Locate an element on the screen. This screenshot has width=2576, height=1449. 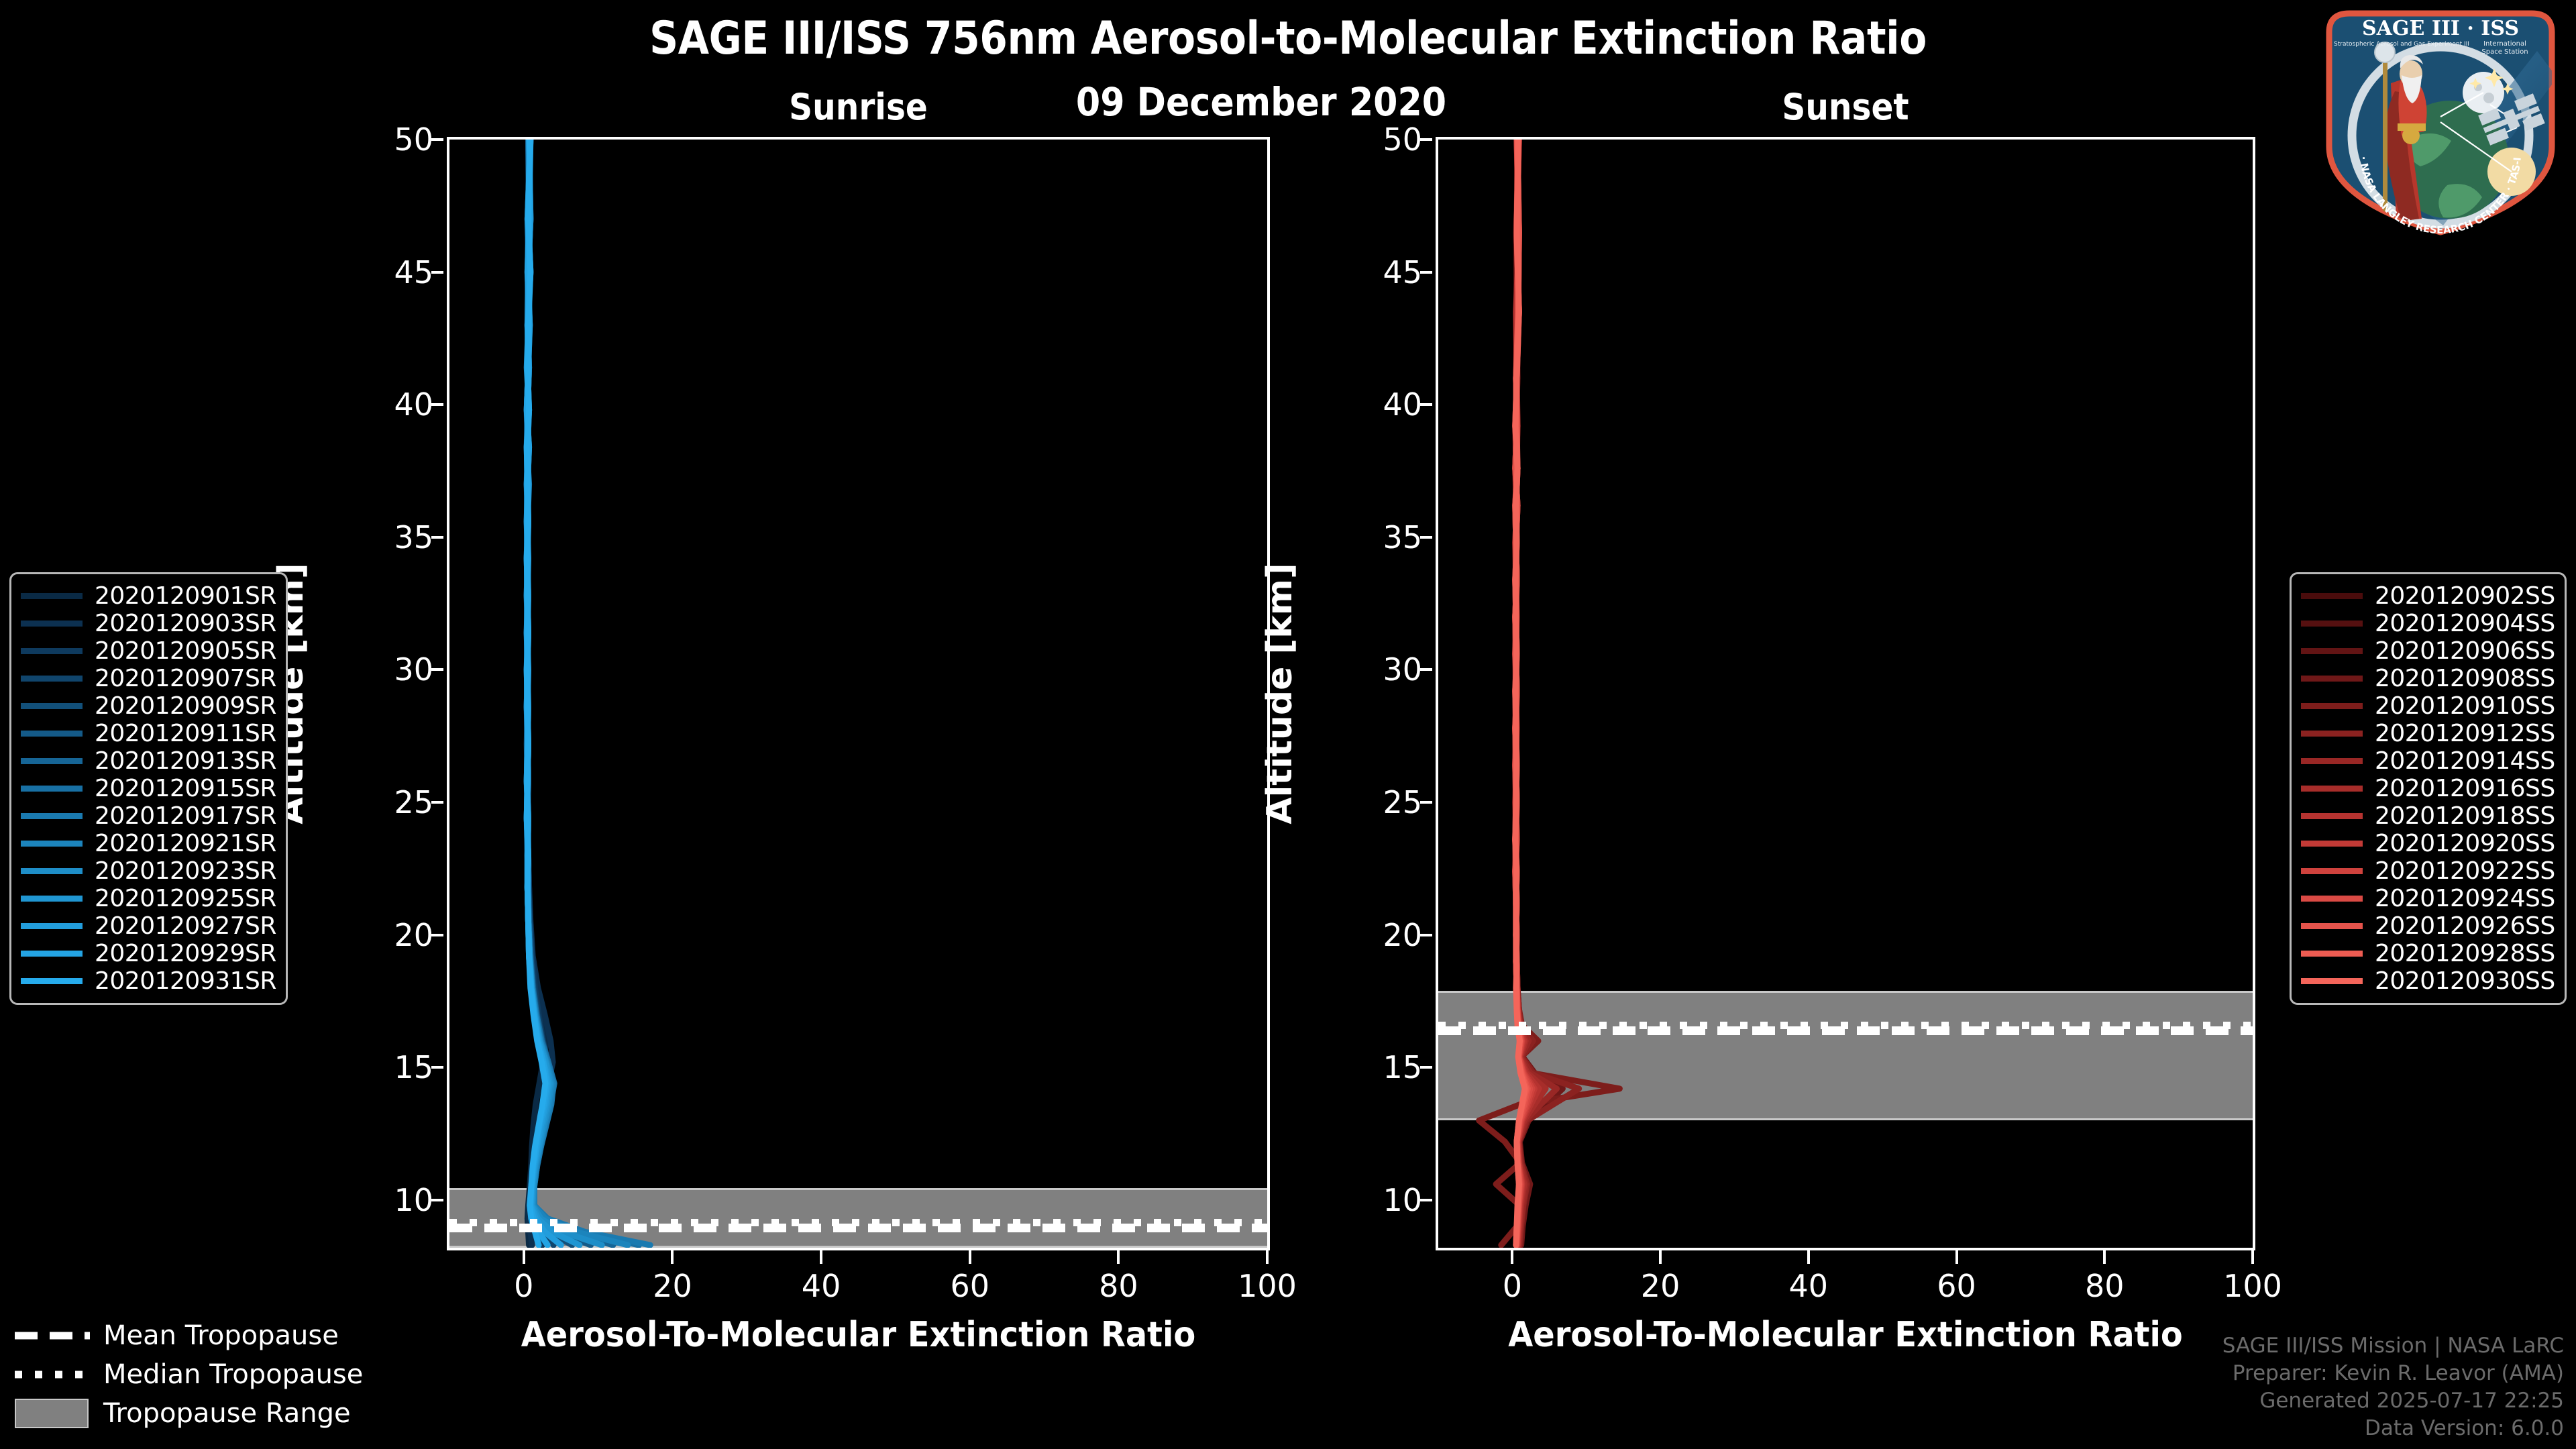
stars is located at coordinates (2491, 81).